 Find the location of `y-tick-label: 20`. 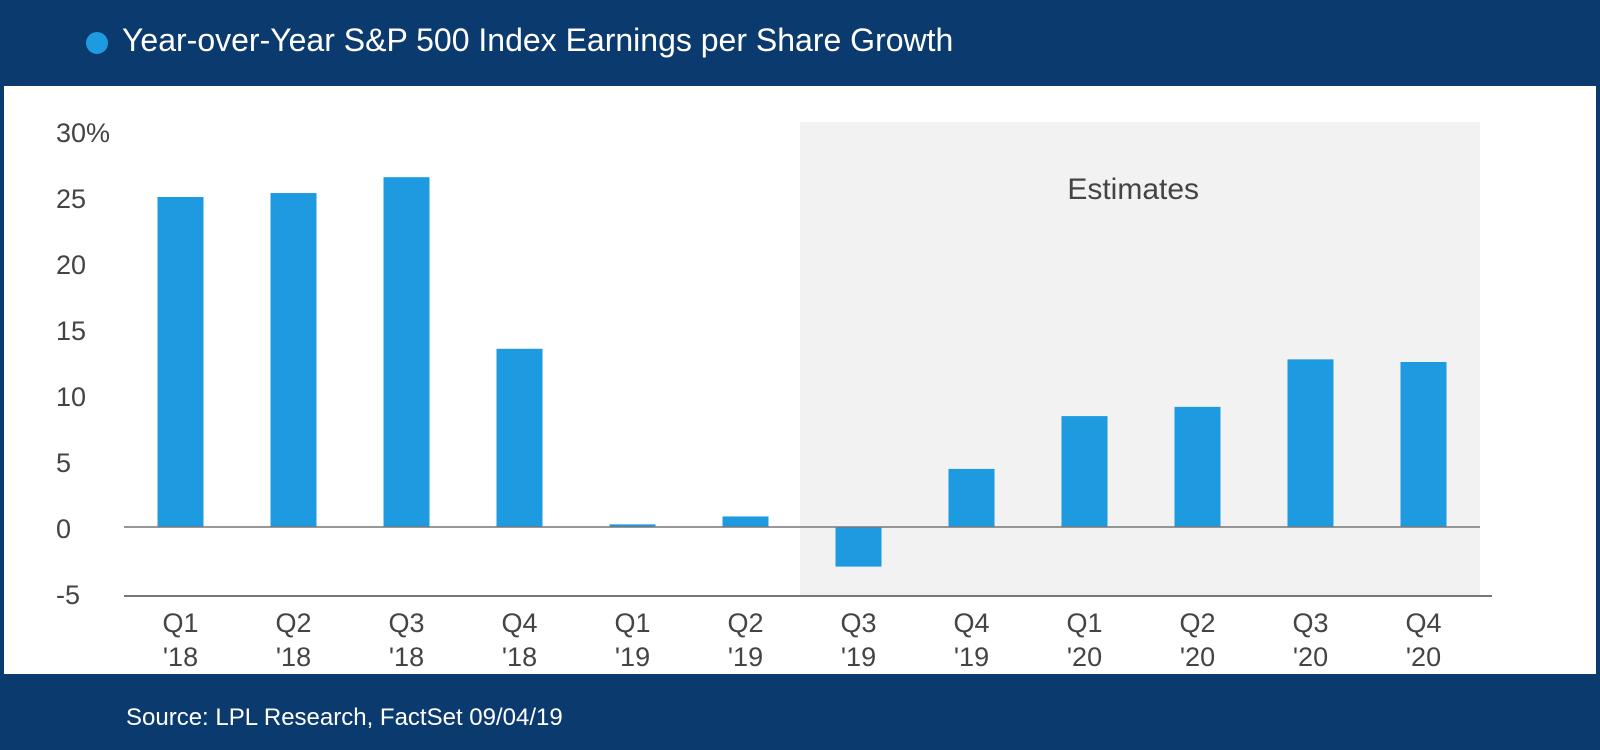

y-tick-label: 20 is located at coordinates (71, 265).